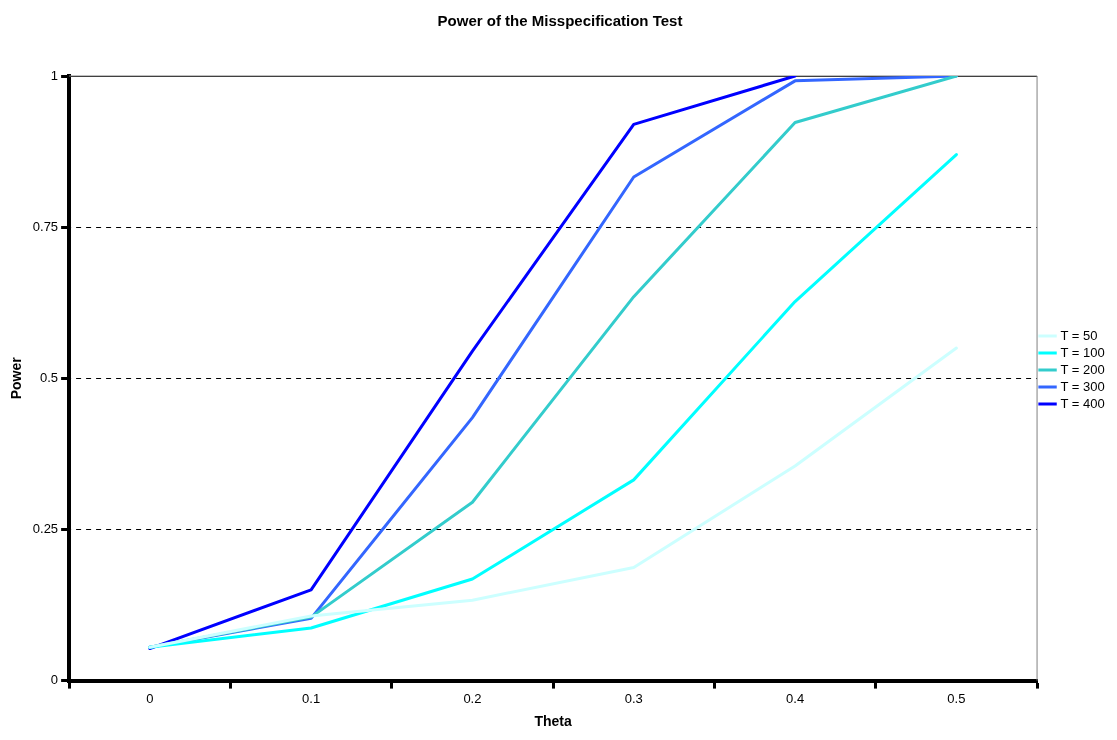 The height and width of the screenshot is (740, 1117). I want to click on x-tick-label: 0.1, so click(311, 698).